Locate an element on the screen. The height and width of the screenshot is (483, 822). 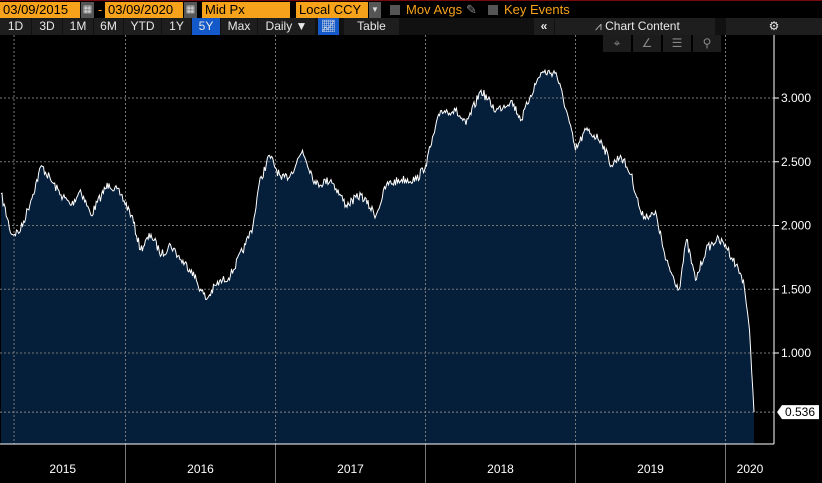
y-tick-label: 3.000 is located at coordinates (796, 98).